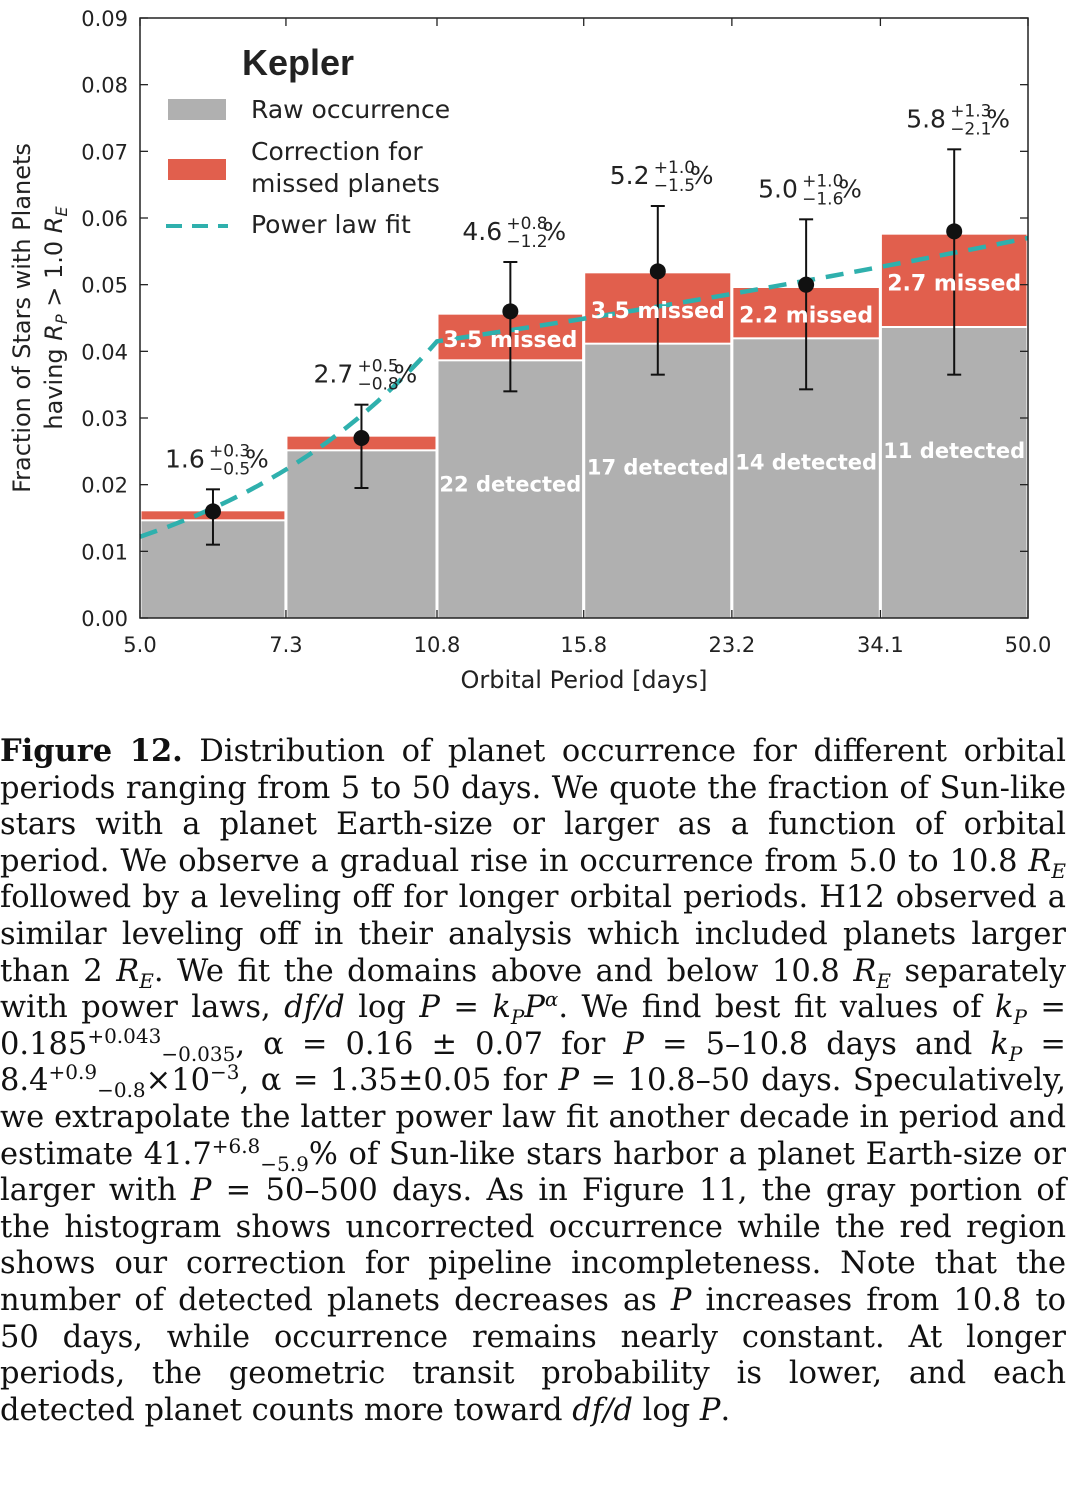  I want to click on caption-text: = 0.185, so click(533, 1026).